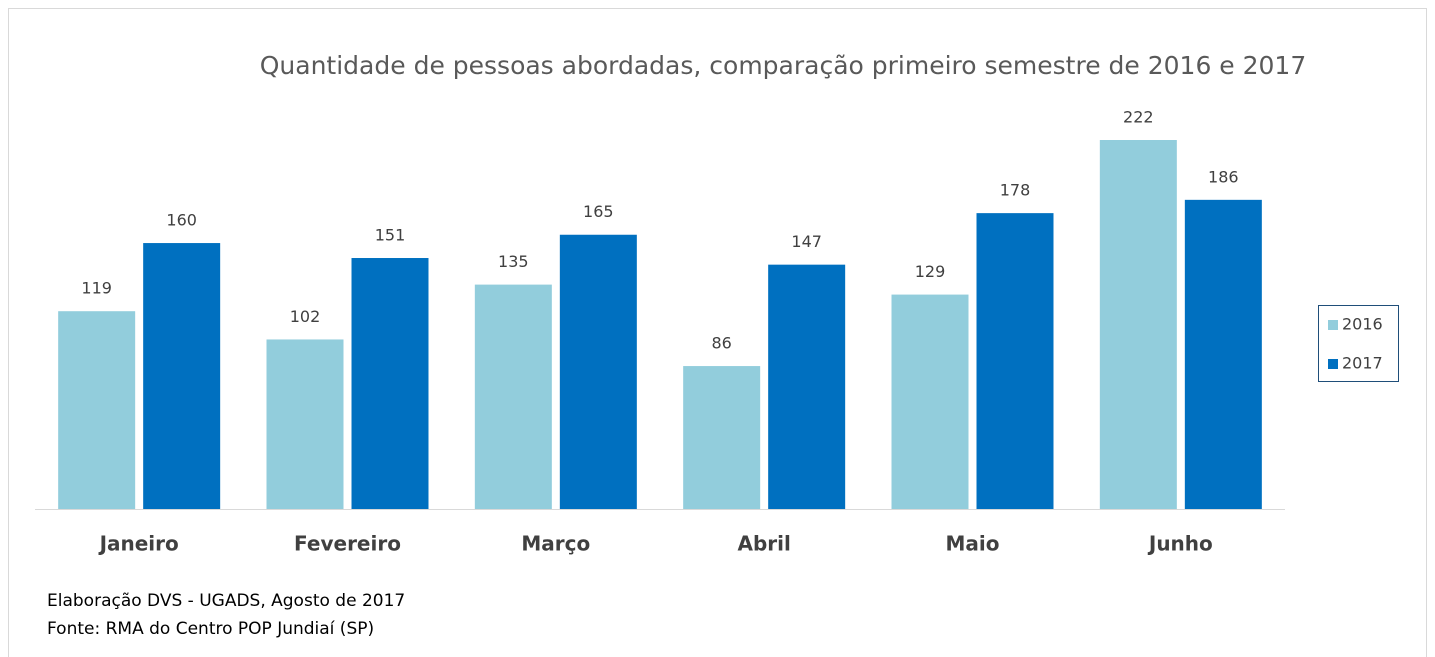 This screenshot has width=1435, height=657. I want to click on annotation: Fonte: RMA do Centro POP Jundiaí (SP), so click(210, 629).